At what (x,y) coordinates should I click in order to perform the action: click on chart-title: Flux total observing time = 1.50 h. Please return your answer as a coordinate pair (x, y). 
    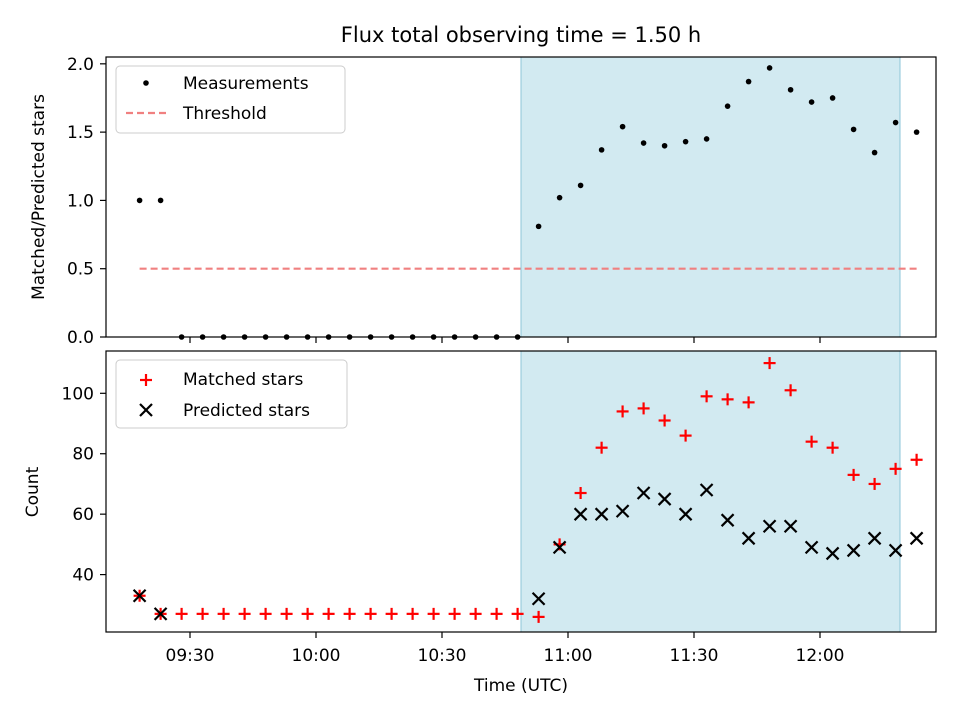
    Looking at the image, I should click on (521, 35).